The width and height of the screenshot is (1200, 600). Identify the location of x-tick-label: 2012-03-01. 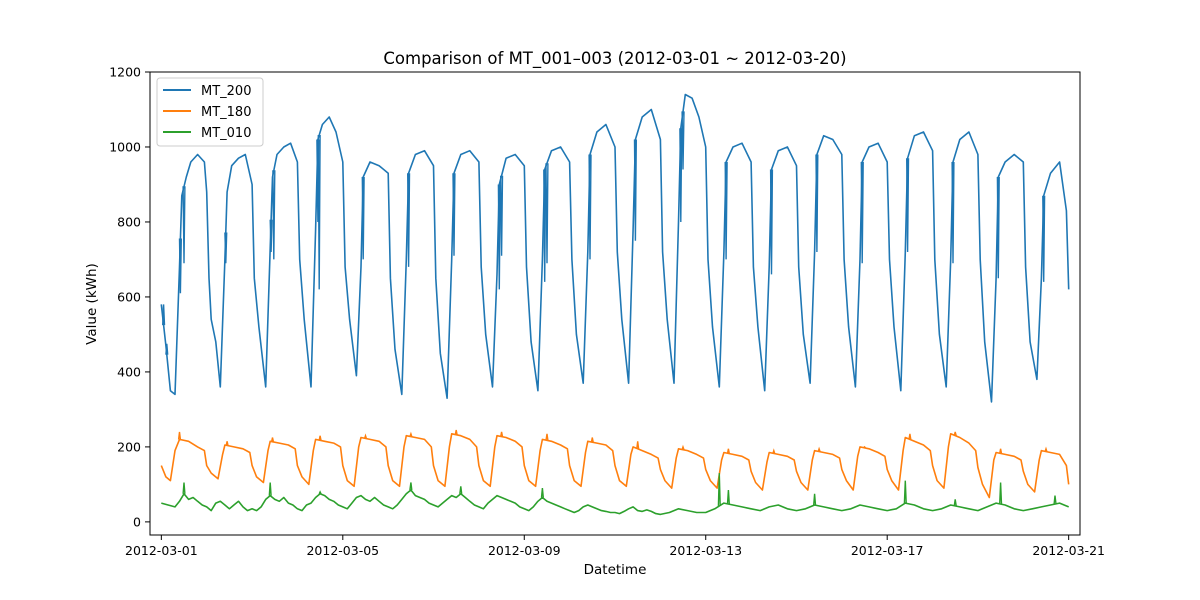
(161, 550).